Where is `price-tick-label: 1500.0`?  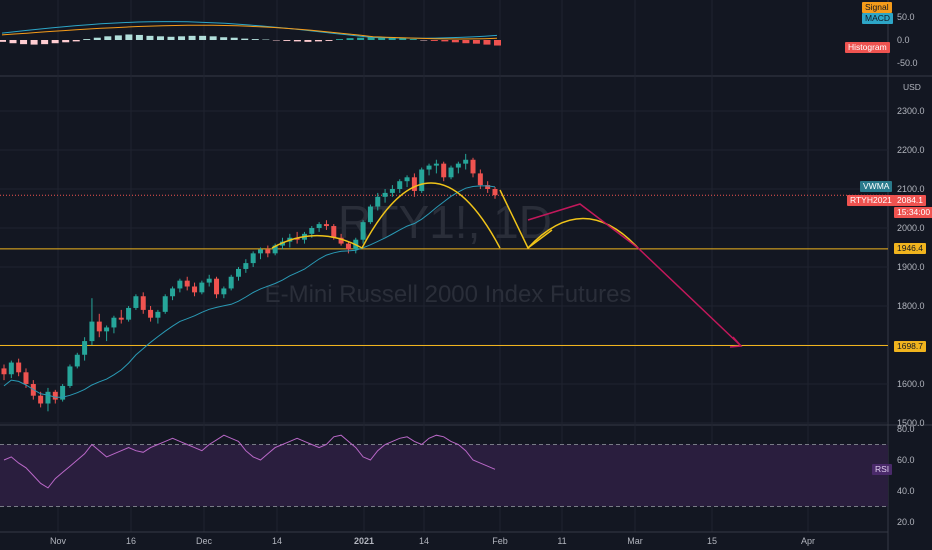 price-tick-label: 1500.0 is located at coordinates (911, 423).